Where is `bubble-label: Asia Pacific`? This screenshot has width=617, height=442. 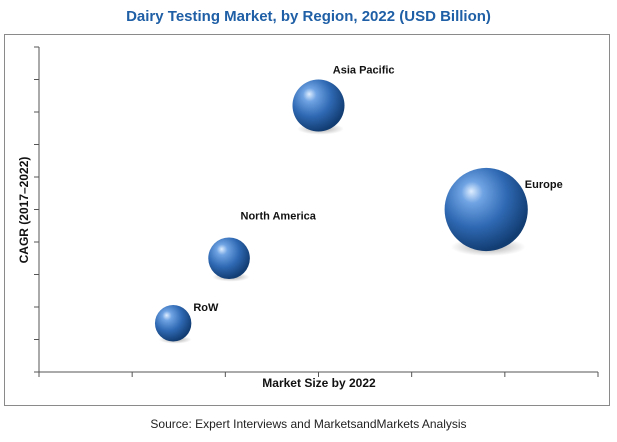
bubble-label: Asia Pacific is located at coordinates (364, 71).